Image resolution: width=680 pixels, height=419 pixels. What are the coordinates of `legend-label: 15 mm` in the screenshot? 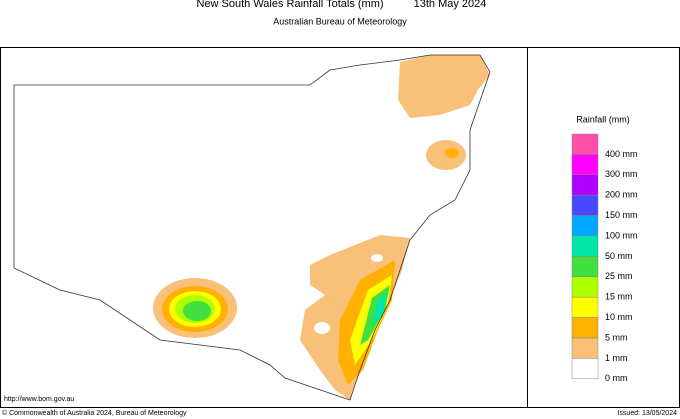 It's located at (619, 297).